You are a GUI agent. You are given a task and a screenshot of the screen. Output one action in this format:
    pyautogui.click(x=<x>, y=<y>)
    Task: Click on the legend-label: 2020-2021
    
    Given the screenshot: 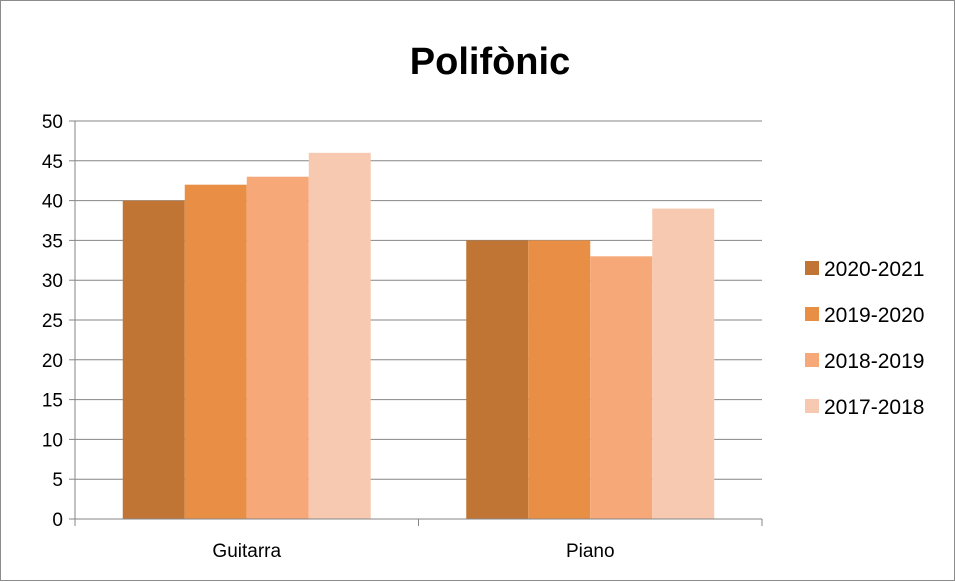 What is the action you would take?
    pyautogui.click(x=874, y=269)
    